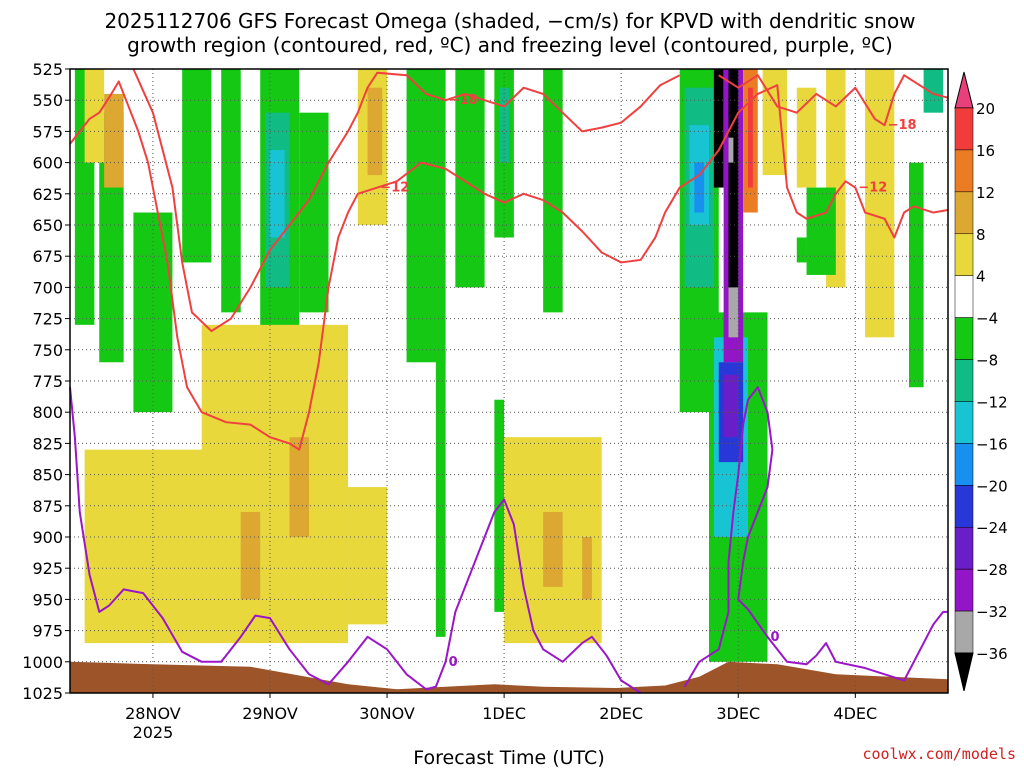 The height and width of the screenshot is (768, 1024). I want to click on y-tick-label: 775, so click(47, 381).